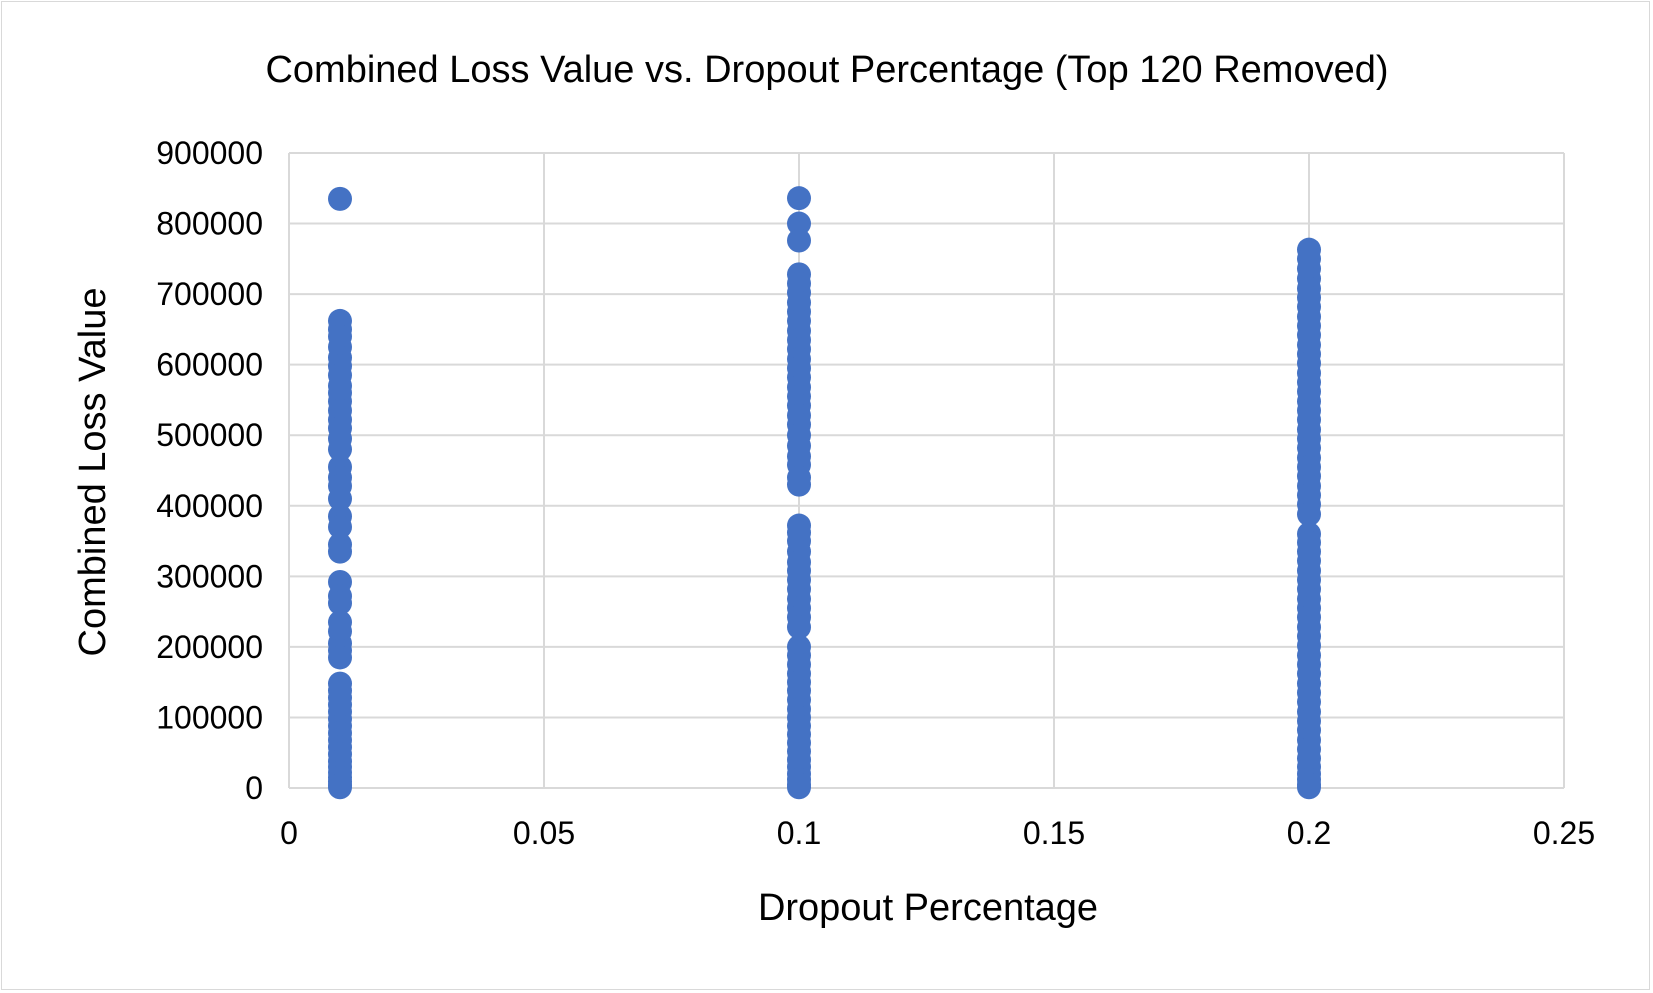 Image resolution: width=1653 pixels, height=993 pixels. Describe the element at coordinates (209, 717) in the screenshot. I see `y-tick-label: 100000` at that location.